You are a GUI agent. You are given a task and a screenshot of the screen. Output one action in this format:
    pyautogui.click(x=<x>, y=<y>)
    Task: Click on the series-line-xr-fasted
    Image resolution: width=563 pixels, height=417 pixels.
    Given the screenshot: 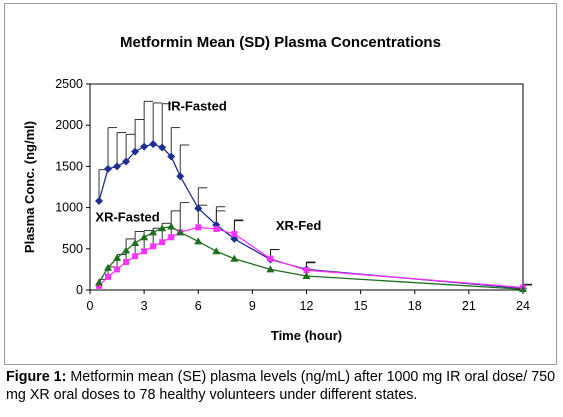 What is the action you would take?
    pyautogui.click(x=311, y=257)
    